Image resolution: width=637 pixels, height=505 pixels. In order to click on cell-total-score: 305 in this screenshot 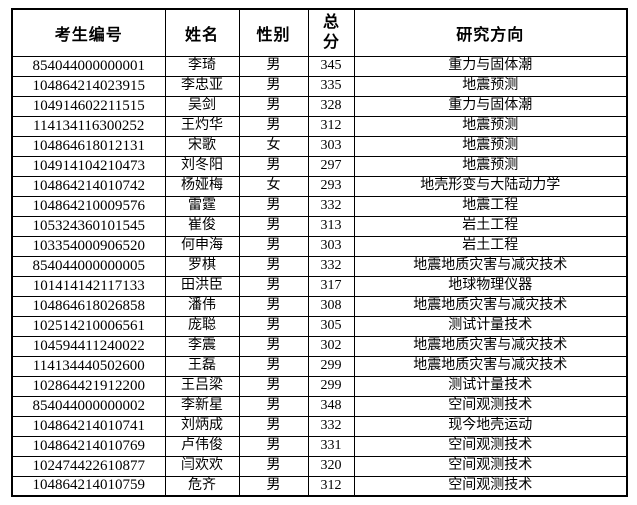, I will do `click(331, 326)`.